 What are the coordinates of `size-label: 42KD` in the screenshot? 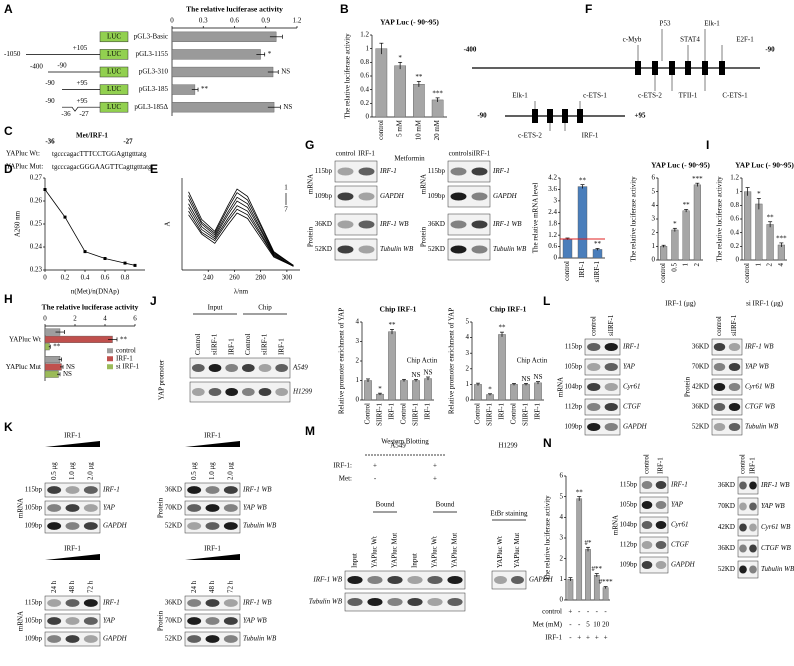 It's located at (700, 387).